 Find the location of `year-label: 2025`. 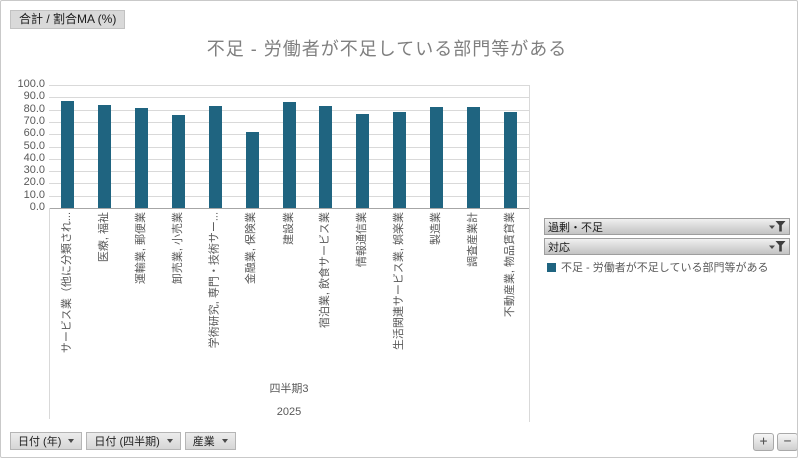

year-label: 2025 is located at coordinates (289, 412).